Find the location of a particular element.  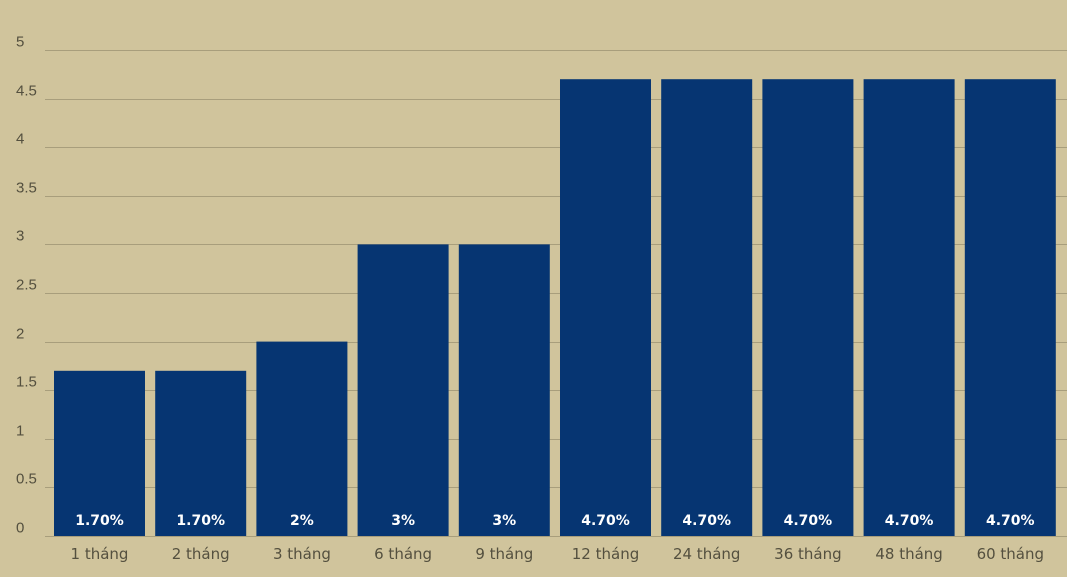

y-tick-label: 2 is located at coordinates (20, 334).